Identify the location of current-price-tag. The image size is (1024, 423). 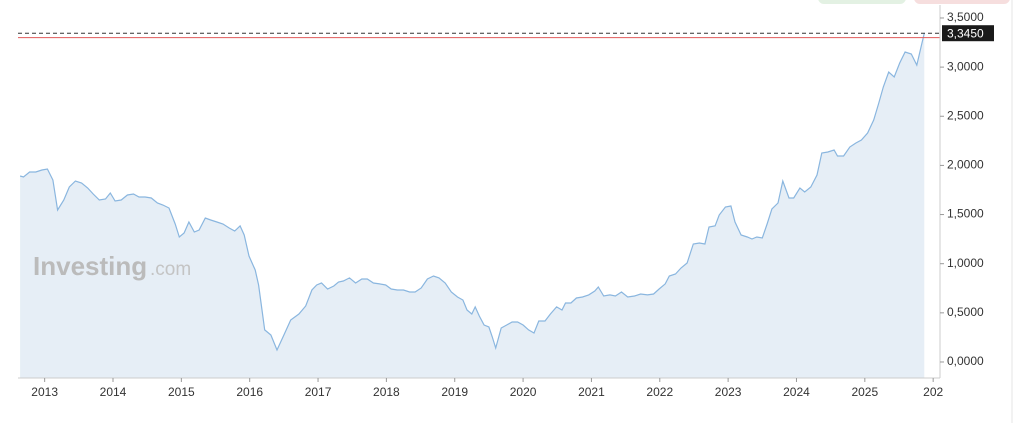
(968, 33).